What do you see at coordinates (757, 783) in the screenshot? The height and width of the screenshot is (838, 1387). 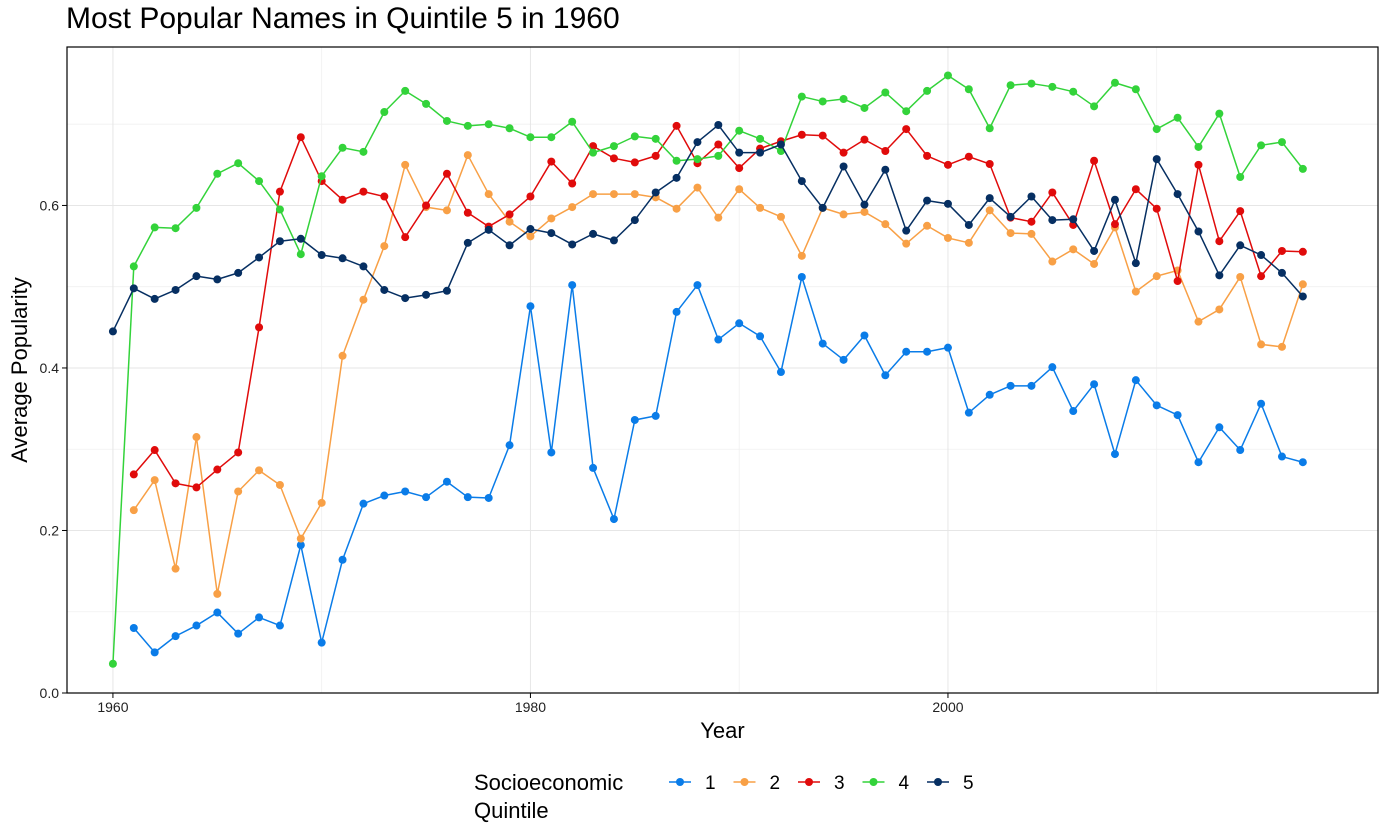 I see `legend-item-2: 2` at bounding box center [757, 783].